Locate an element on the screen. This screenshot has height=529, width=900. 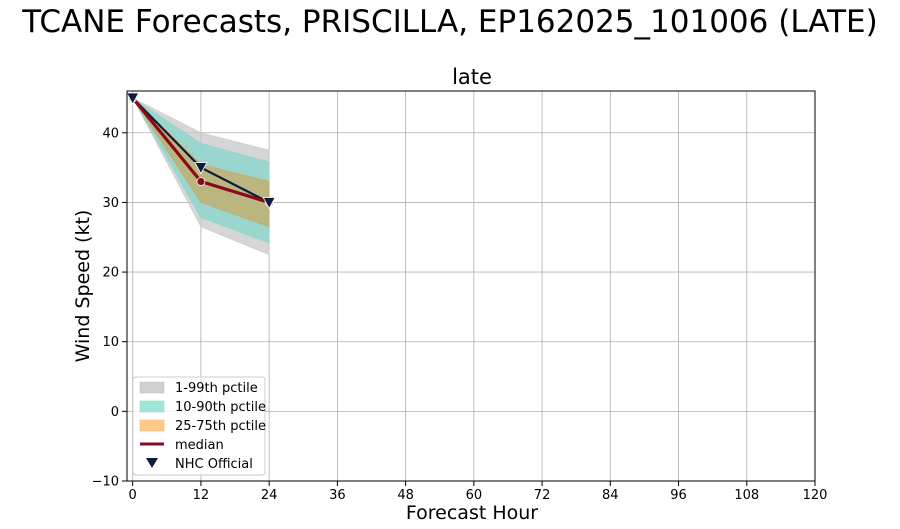
x-tick-label: 36 is located at coordinates (337, 495).